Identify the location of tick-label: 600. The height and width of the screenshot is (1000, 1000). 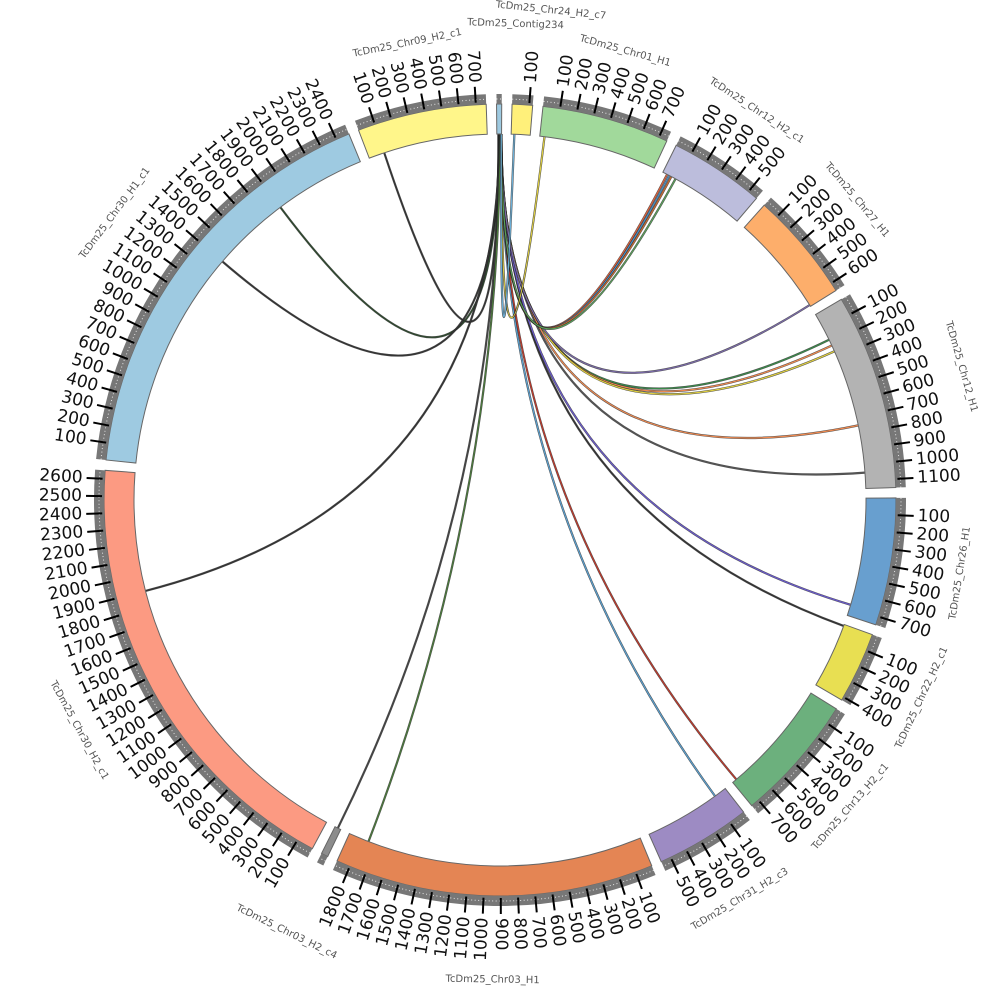
(557, 930).